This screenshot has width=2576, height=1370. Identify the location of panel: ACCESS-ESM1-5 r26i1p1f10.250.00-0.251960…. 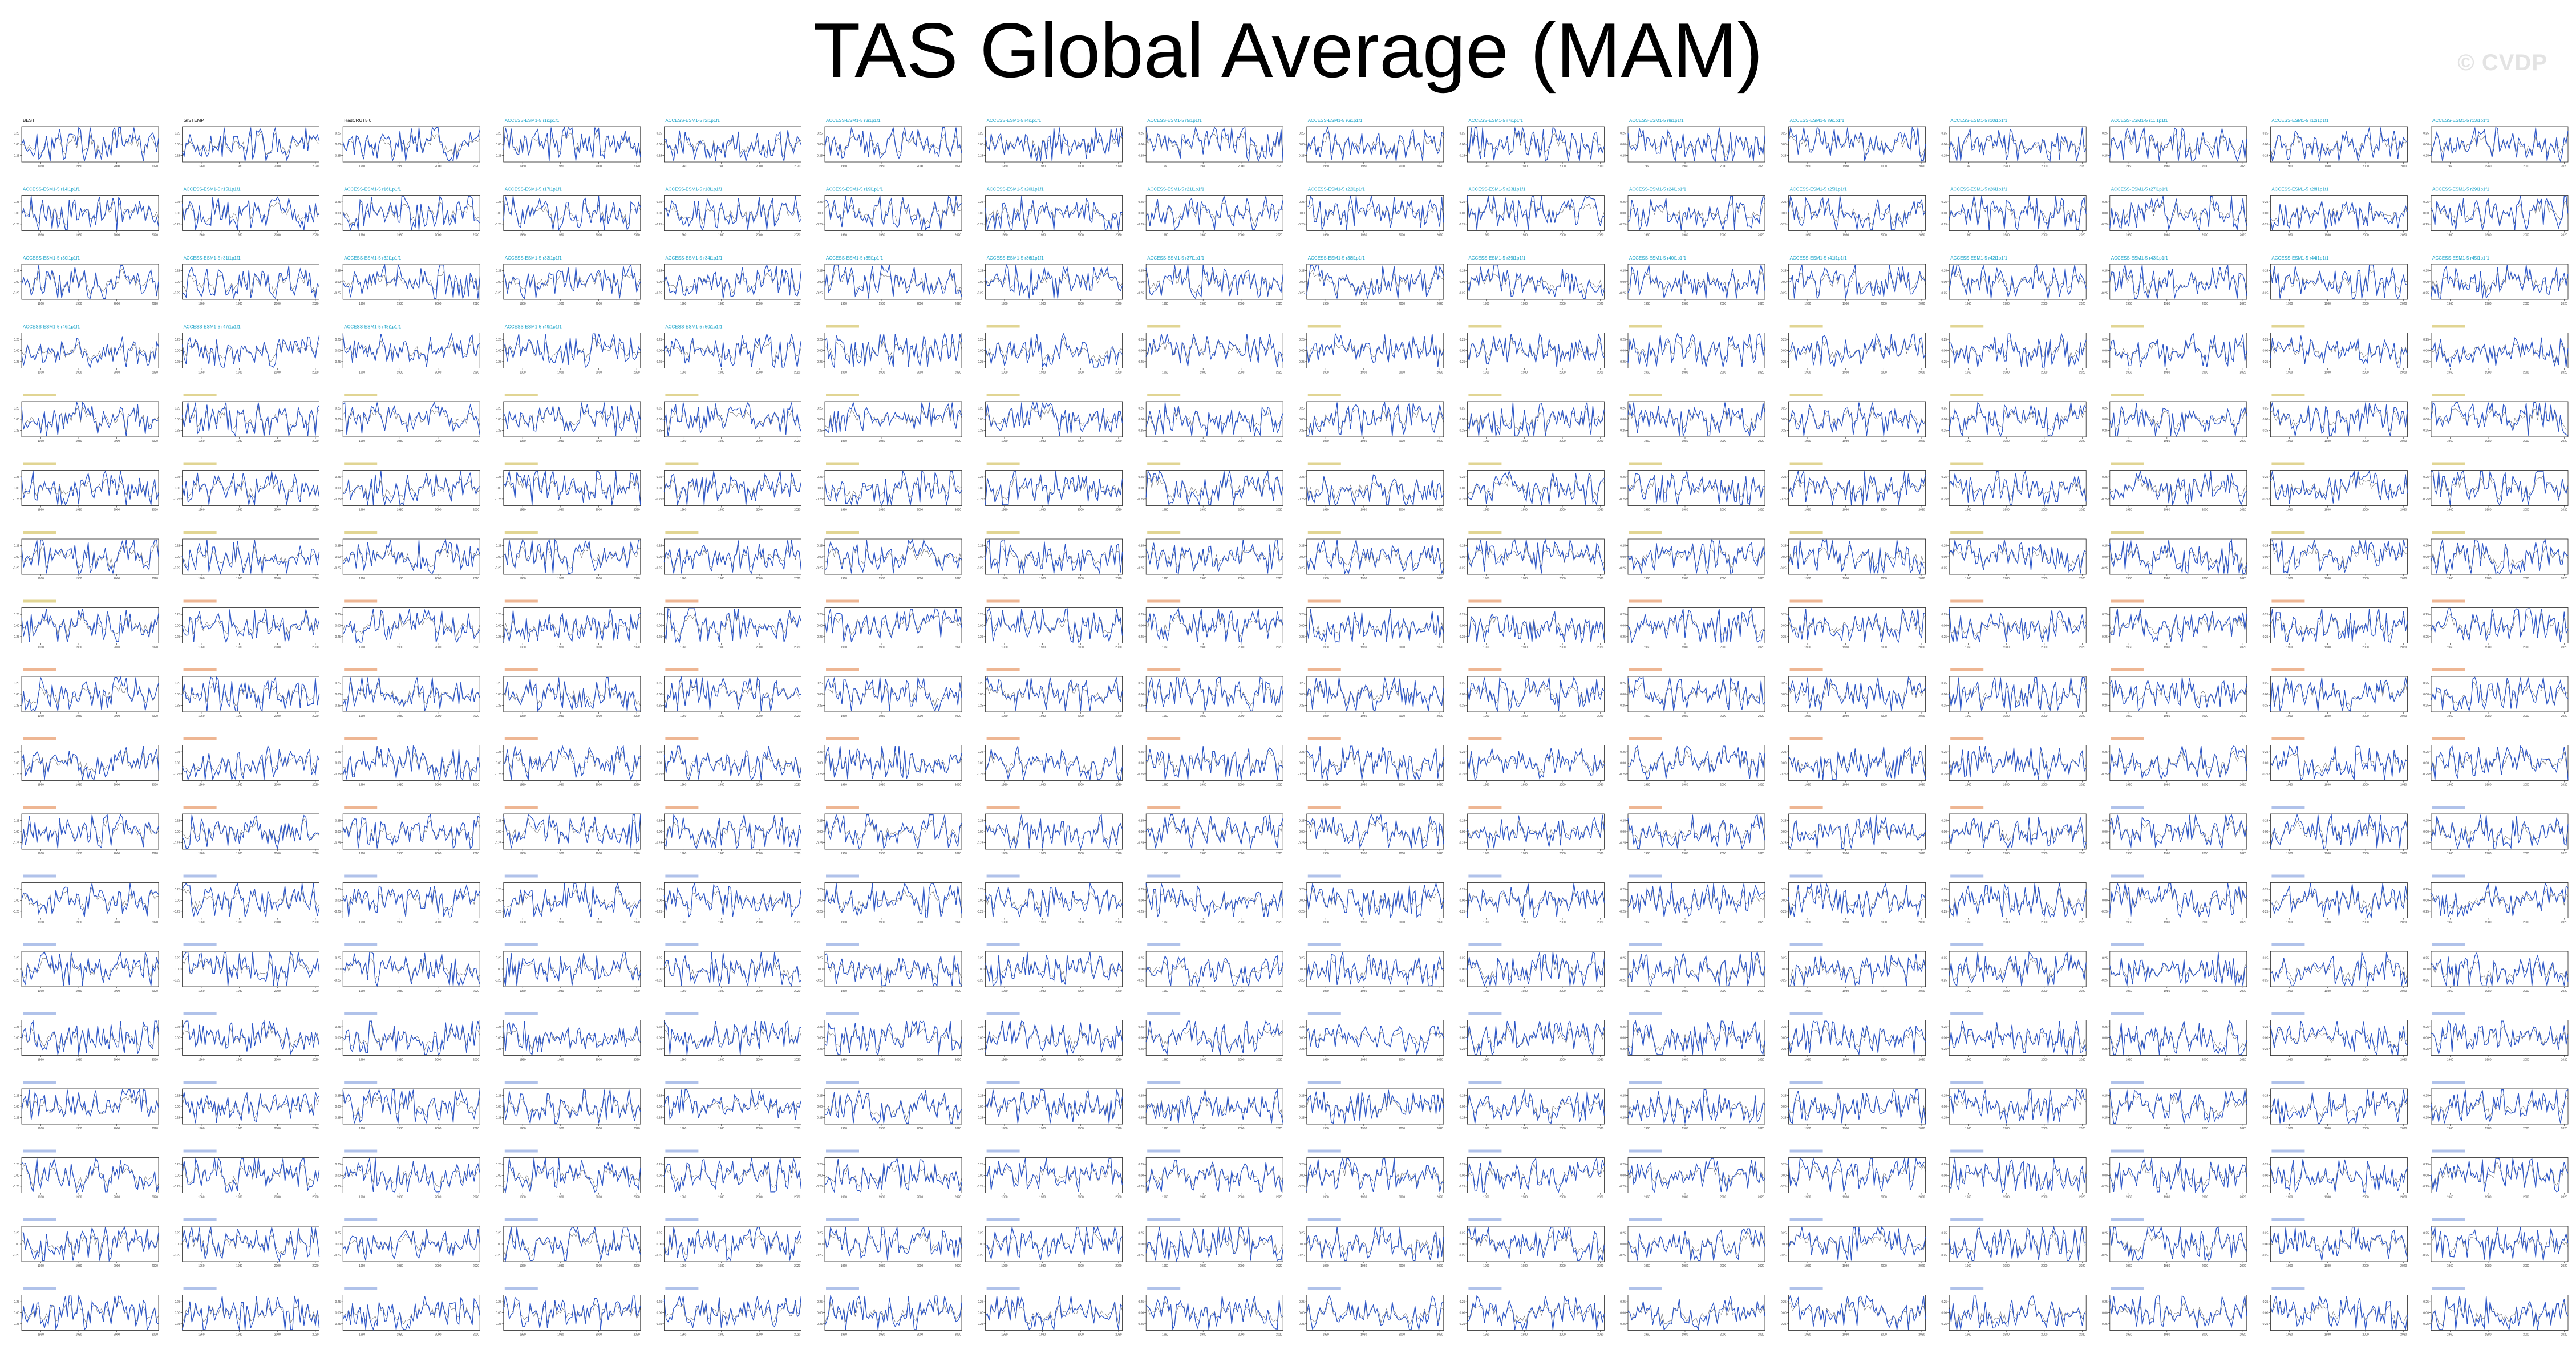
(2014, 212).